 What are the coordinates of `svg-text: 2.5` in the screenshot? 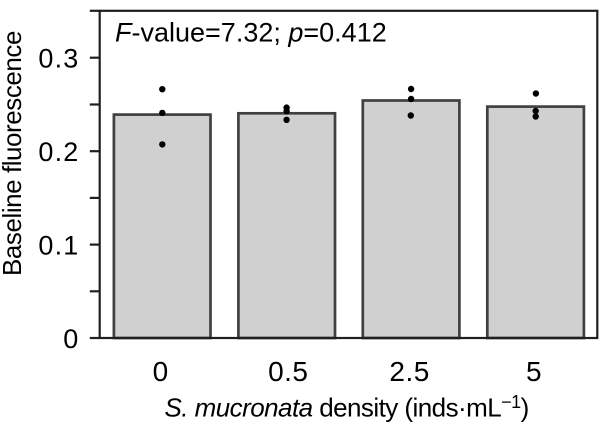 It's located at (409, 371).